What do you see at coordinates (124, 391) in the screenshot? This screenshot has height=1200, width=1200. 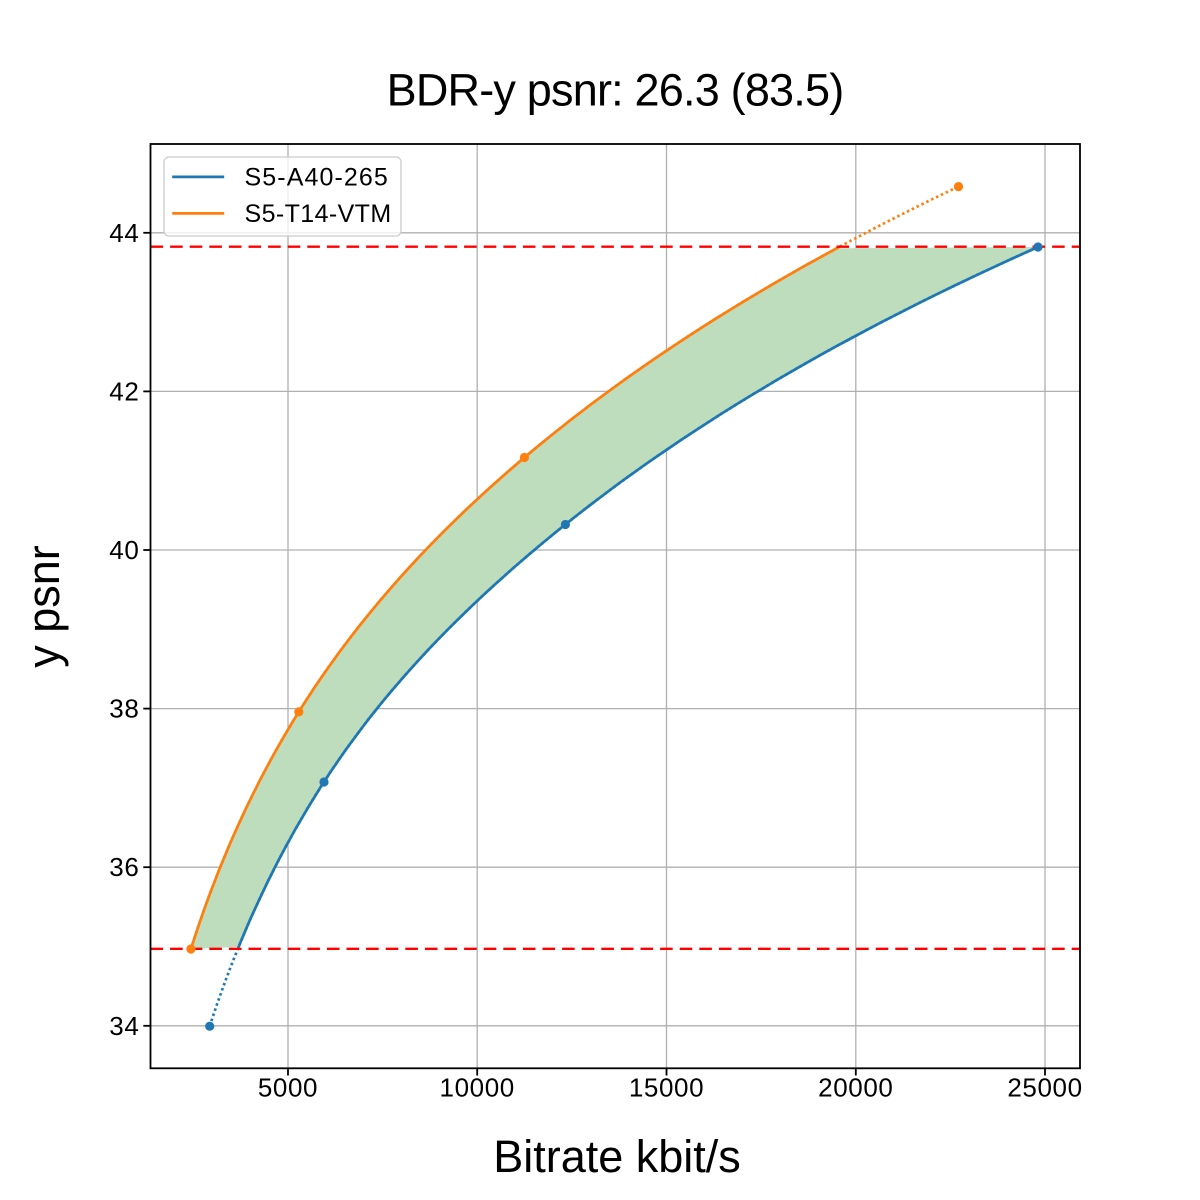 I see `svg-text: 42` at bounding box center [124, 391].